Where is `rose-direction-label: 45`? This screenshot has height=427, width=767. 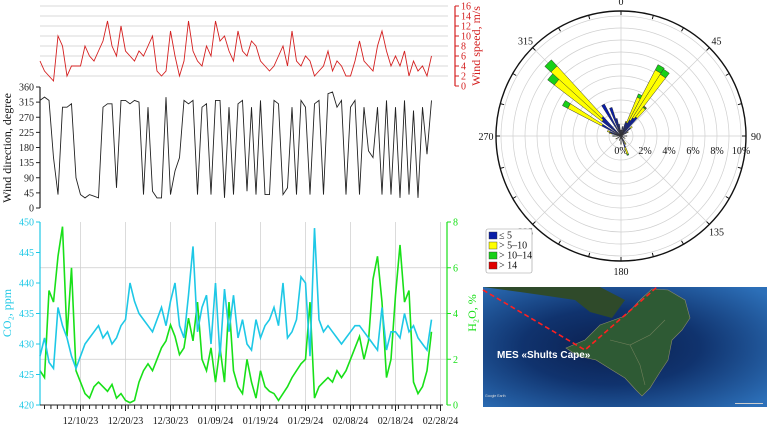
rose-direction-label: 45 is located at coordinates (716, 42).